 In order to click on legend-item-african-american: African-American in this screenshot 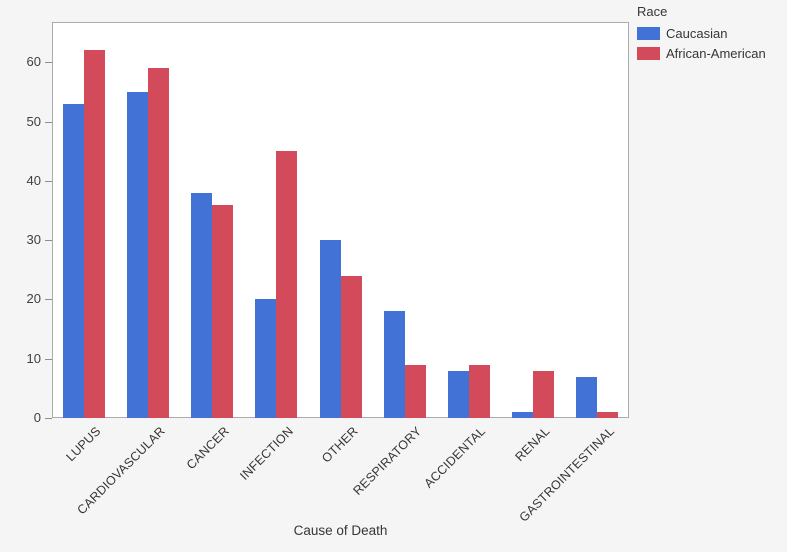, I will do `click(701, 53)`.